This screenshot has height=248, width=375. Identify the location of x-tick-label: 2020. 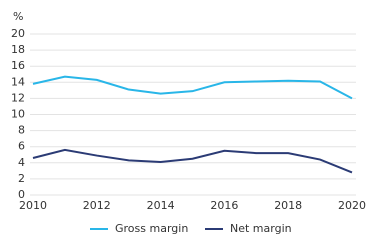
(352, 205).